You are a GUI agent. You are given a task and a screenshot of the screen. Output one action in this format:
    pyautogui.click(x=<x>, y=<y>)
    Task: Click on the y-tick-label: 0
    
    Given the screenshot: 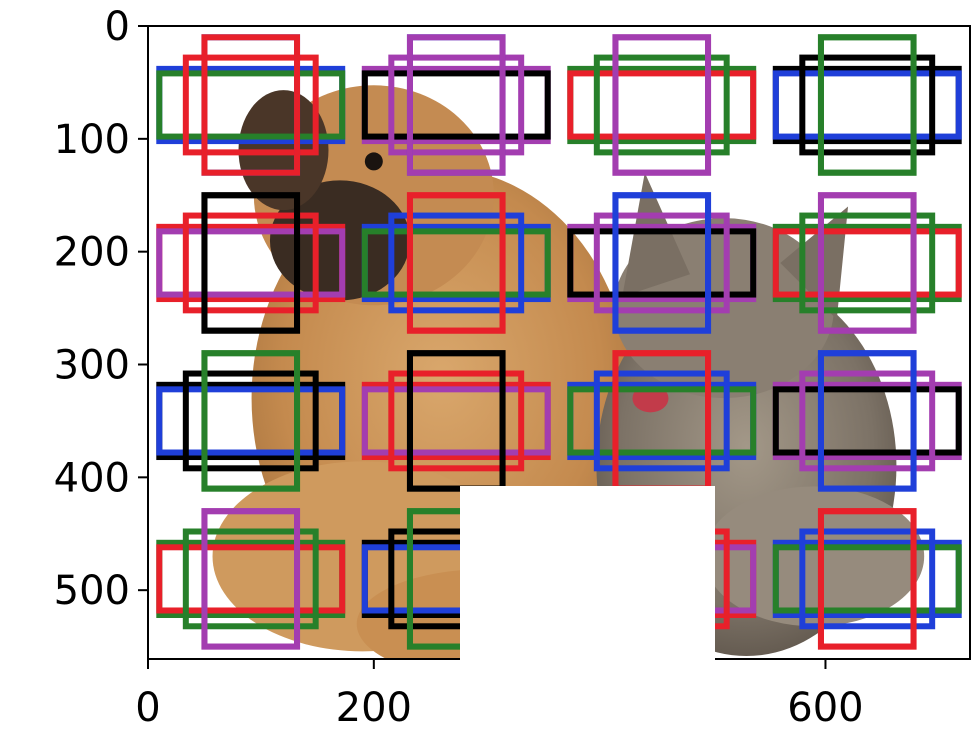 What is the action you would take?
    pyautogui.click(x=117, y=27)
    